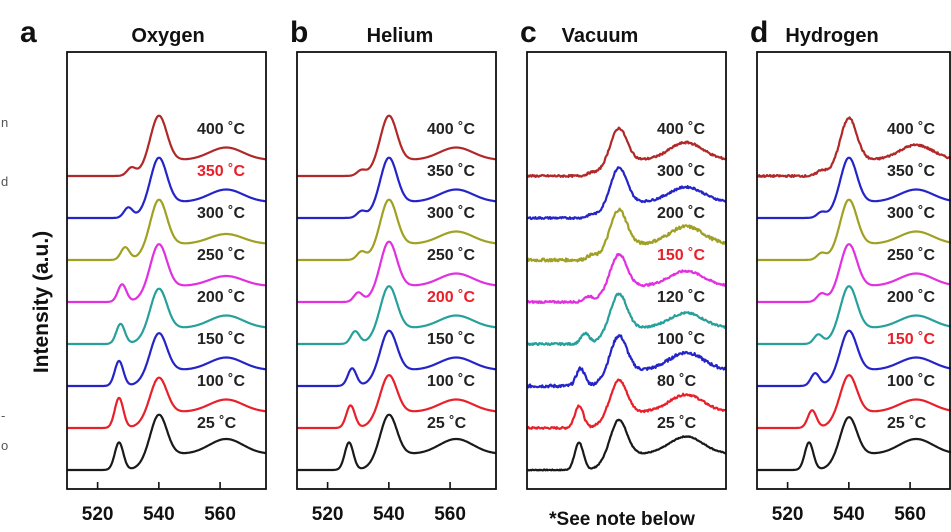  Describe the element at coordinates (622, 519) in the screenshot. I see `see-note-text: *See note below` at that location.